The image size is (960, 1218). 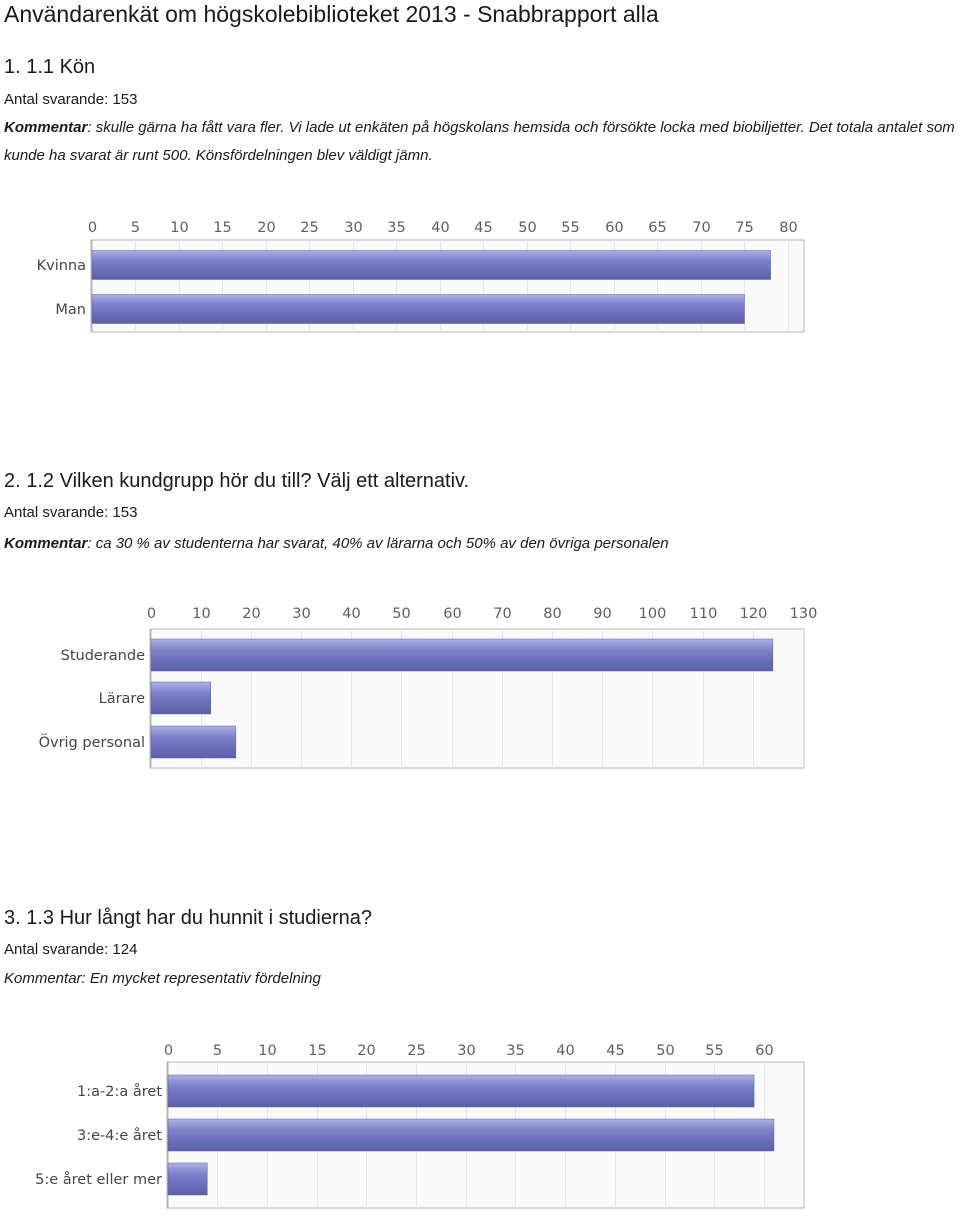 What do you see at coordinates (70, 310) in the screenshot?
I see `category-label: Man` at bounding box center [70, 310].